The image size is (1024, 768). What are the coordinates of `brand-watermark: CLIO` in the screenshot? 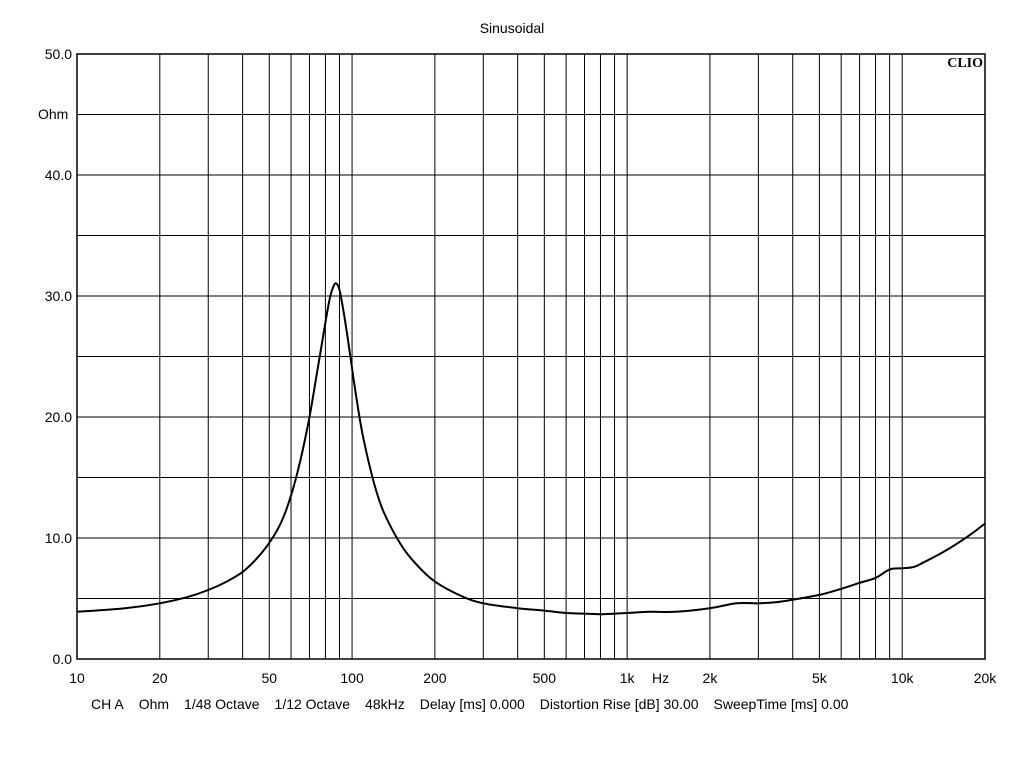 It's located at (965, 63).